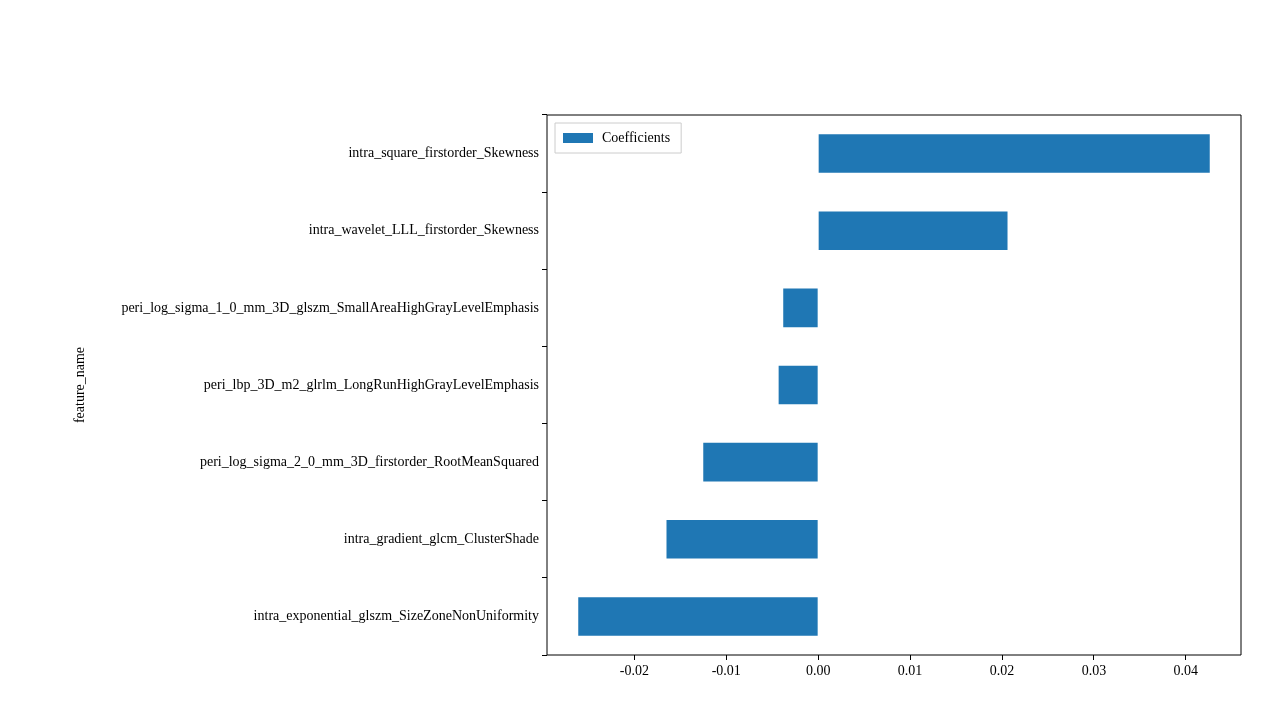 This screenshot has height=720, width=1280. Describe the element at coordinates (423, 230) in the screenshot. I see `y-tick-label: intra_wavelet_LLL_firstorder_Skewness` at that location.